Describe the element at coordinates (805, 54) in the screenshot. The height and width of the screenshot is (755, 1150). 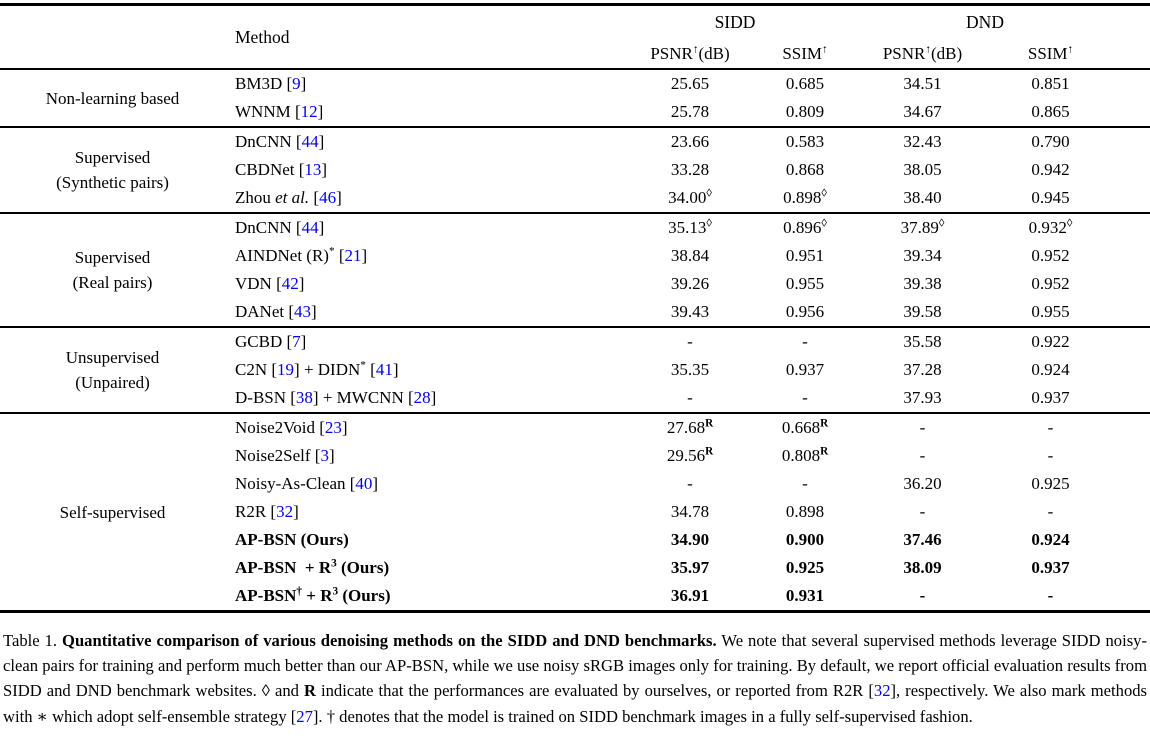
I see `header-sidd-ssim: SSIM↑` at that location.